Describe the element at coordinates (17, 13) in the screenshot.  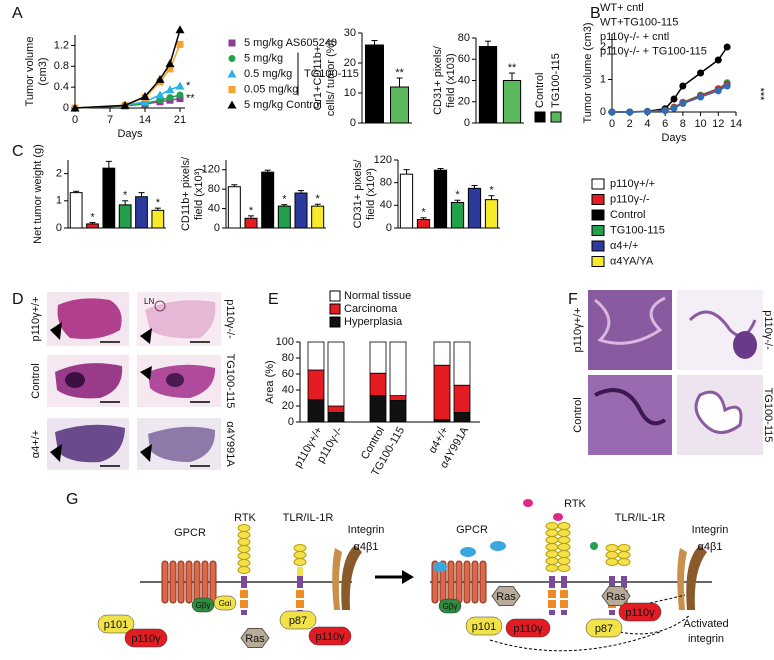
I see `panel-label: A` at that location.